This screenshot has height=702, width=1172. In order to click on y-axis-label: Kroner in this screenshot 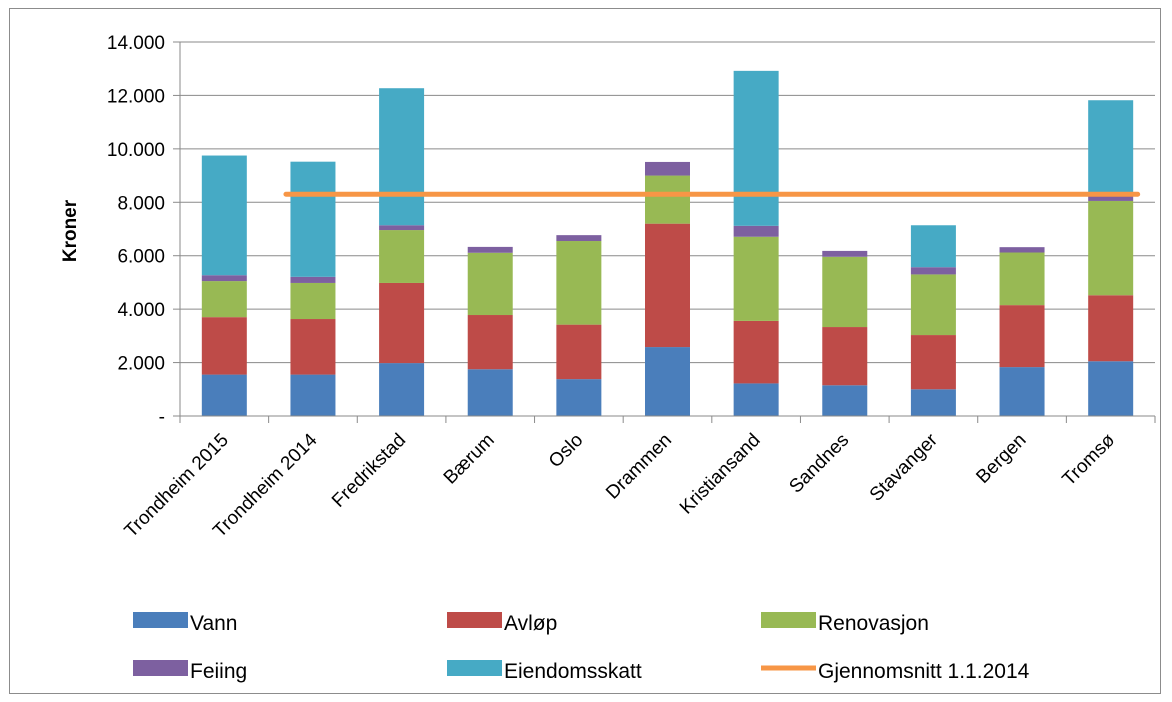, I will do `click(70, 230)`.